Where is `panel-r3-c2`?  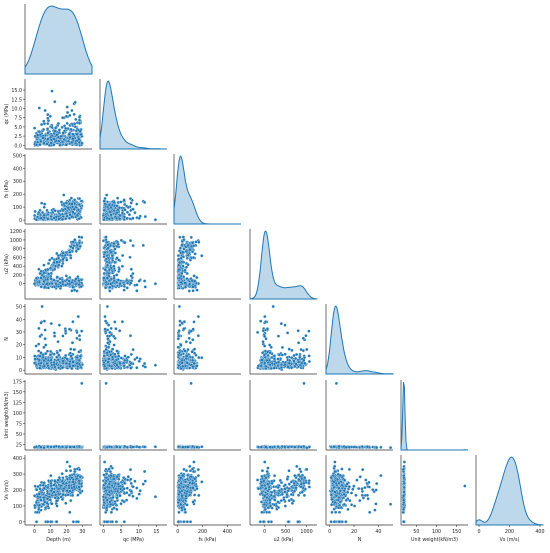
panel-r3-c2 is located at coordinates (207, 264).